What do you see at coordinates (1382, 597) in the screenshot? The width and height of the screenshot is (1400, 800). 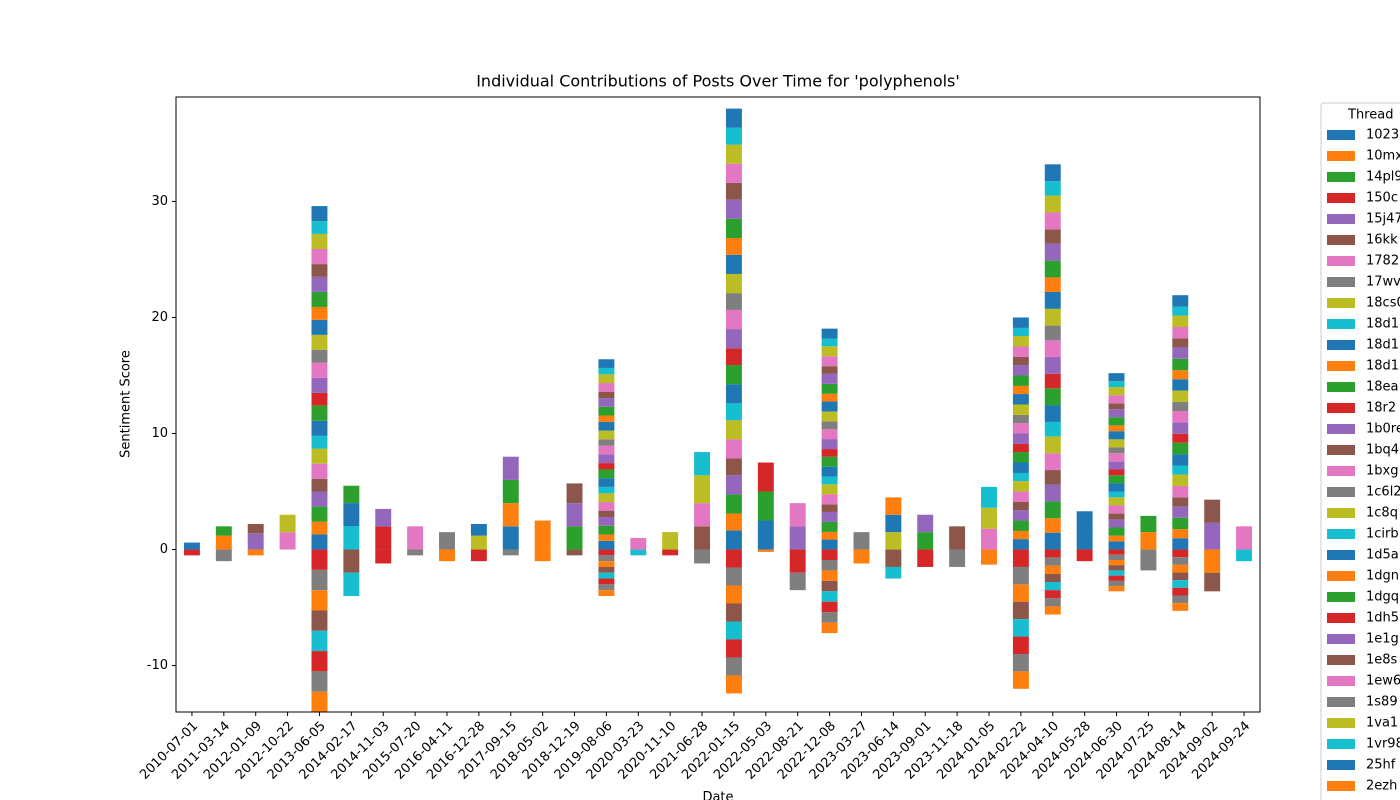 I see `legend-label: 1dgq` at bounding box center [1382, 597].